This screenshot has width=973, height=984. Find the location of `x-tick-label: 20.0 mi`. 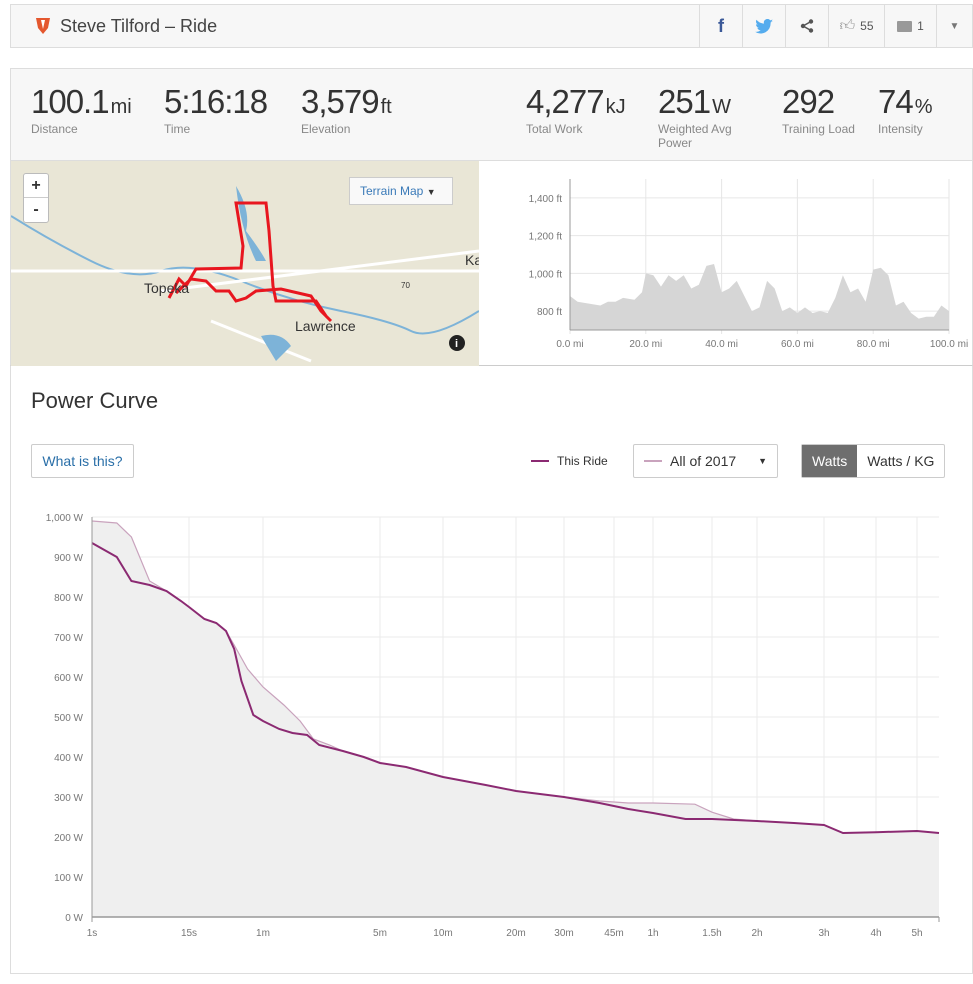

x-tick-label: 20.0 mi is located at coordinates (645, 344).